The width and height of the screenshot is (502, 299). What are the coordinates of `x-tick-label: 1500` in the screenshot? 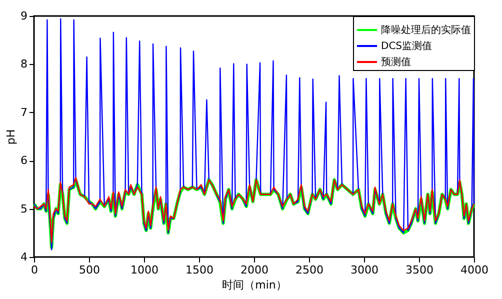 It's located at (200, 270).